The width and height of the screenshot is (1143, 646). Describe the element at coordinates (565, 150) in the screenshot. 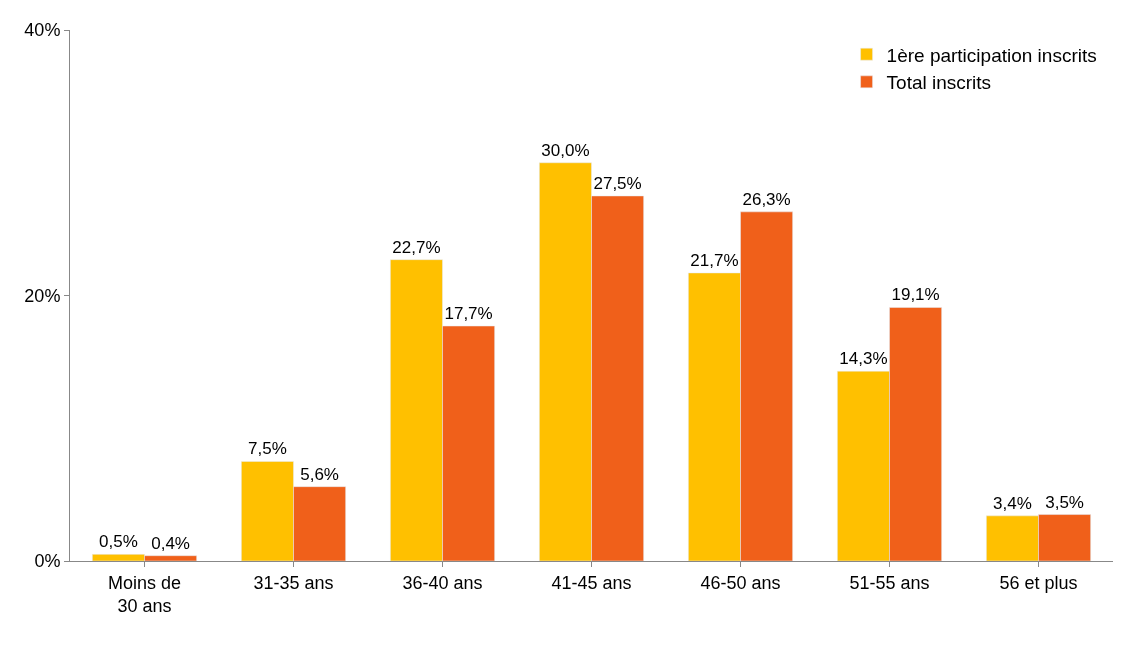

I see `data-label: 30,0%` at that location.